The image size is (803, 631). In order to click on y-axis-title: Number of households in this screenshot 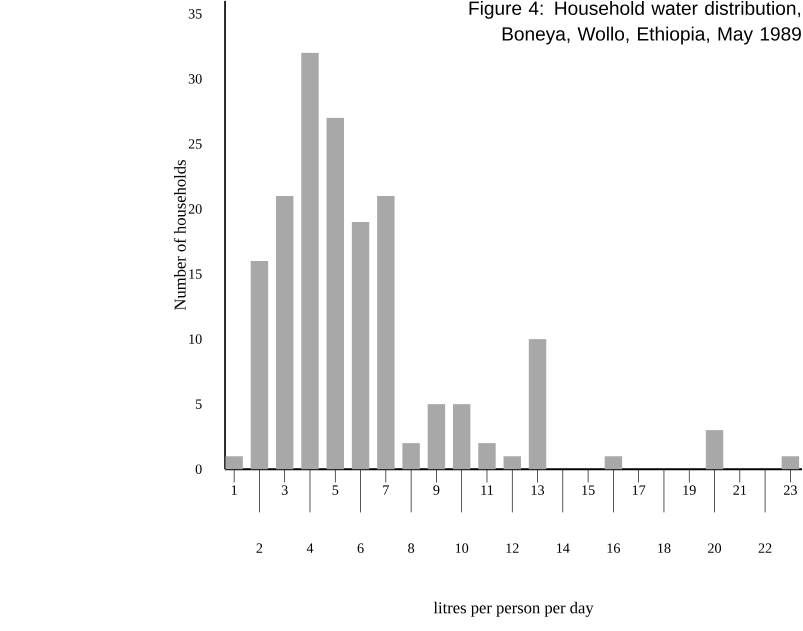, I will do `click(180, 235)`.